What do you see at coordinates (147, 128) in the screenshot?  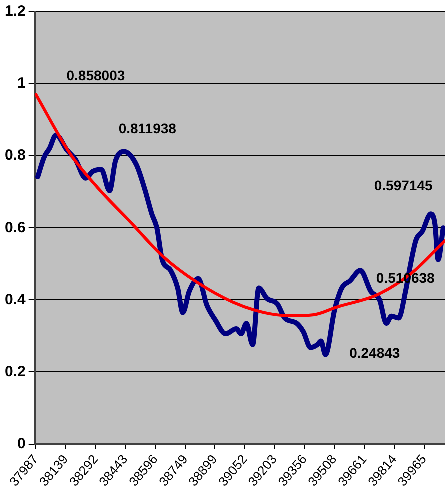 I see `annotation: 0.811938` at bounding box center [147, 128].